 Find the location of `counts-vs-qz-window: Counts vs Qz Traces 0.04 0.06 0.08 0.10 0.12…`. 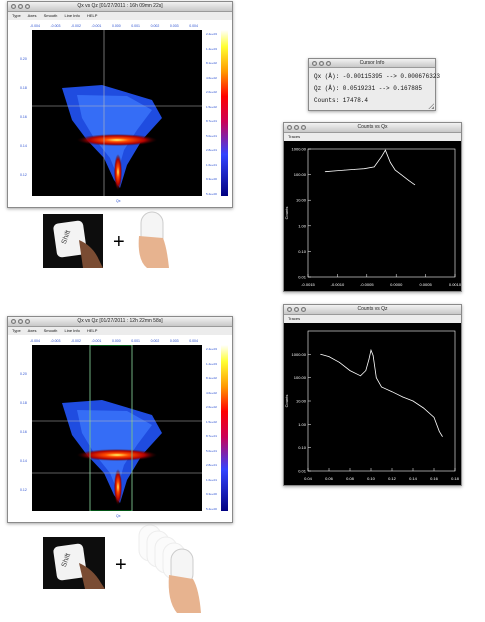

counts-vs-qz-window: Counts vs Qz Traces 0.04 0.06 0.08 0.10 0.12… is located at coordinates (372, 395).